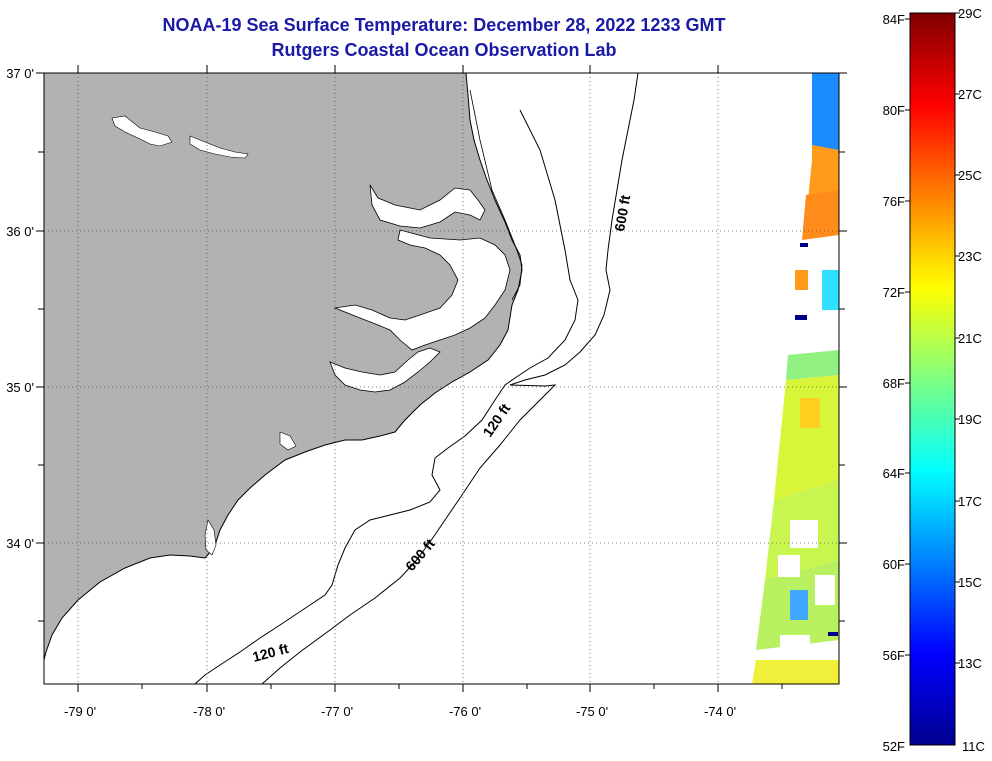  I want to click on colorbar-c-25: 25C, so click(970, 175).